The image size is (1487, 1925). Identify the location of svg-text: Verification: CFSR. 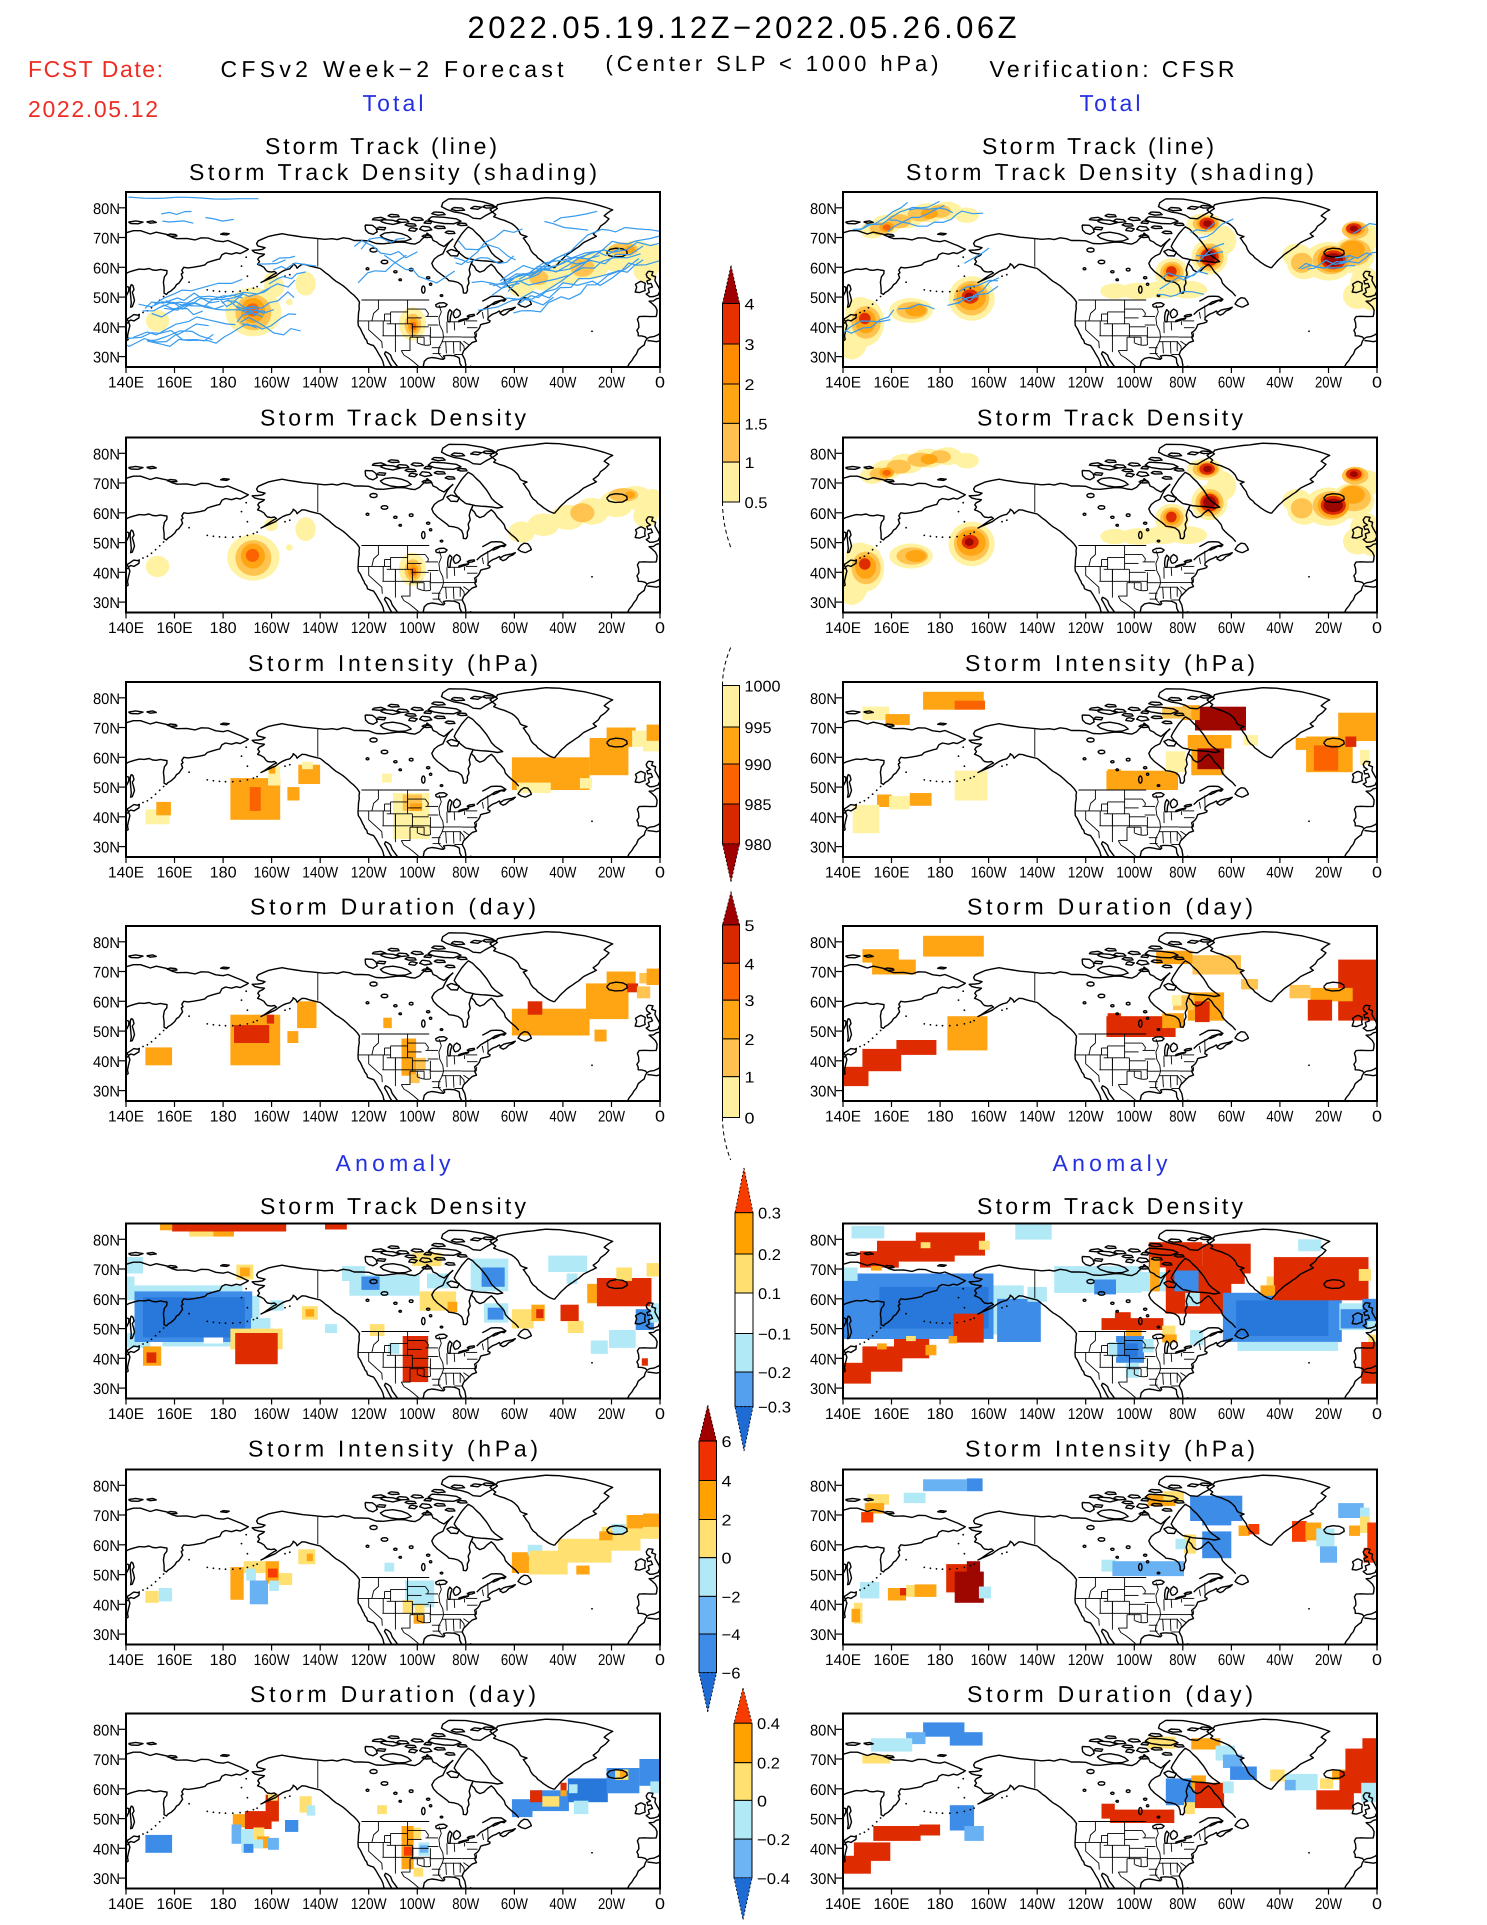
(1112, 69).